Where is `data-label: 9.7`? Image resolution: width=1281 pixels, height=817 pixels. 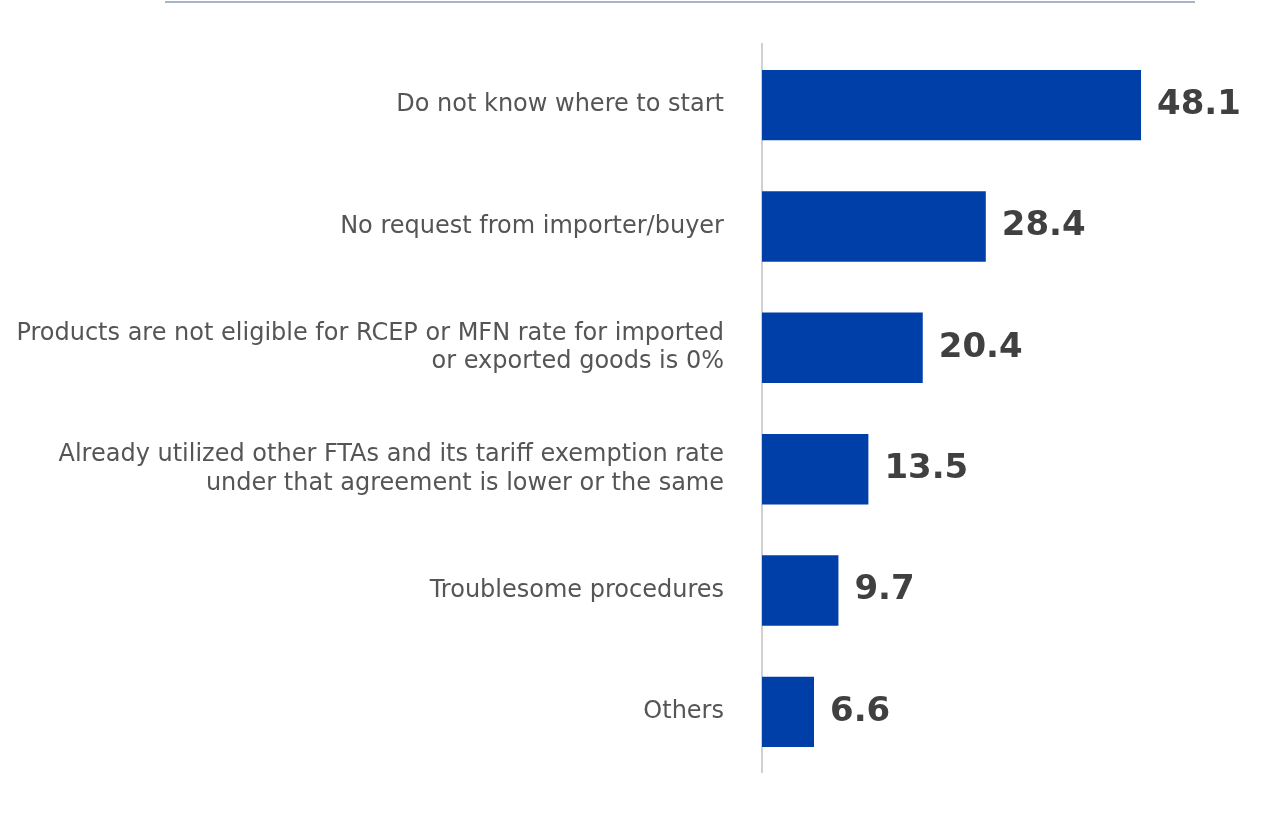 data-label: 9.7 is located at coordinates (884, 587).